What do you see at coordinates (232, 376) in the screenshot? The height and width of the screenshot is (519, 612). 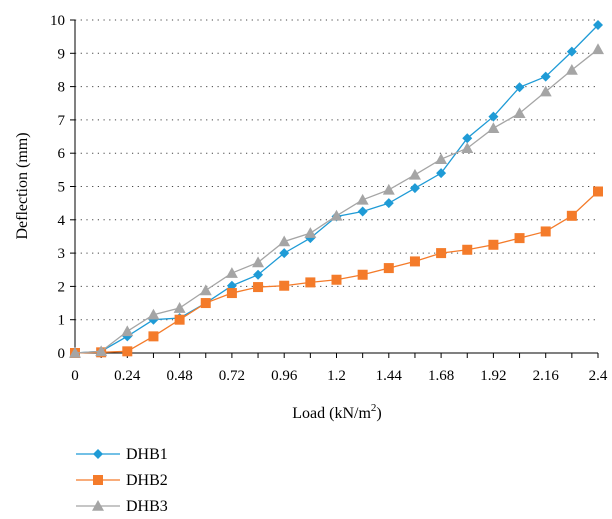 I see `x-tick-label: 0.72` at bounding box center [232, 376].